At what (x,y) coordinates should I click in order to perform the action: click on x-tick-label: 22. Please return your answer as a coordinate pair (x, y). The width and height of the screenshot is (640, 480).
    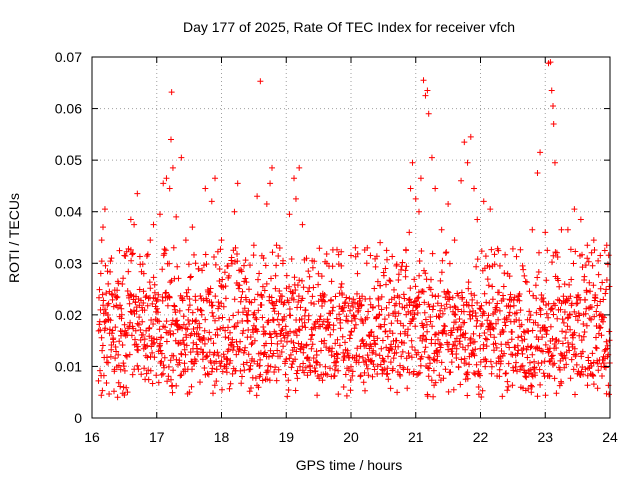
    Looking at the image, I should click on (481, 437).